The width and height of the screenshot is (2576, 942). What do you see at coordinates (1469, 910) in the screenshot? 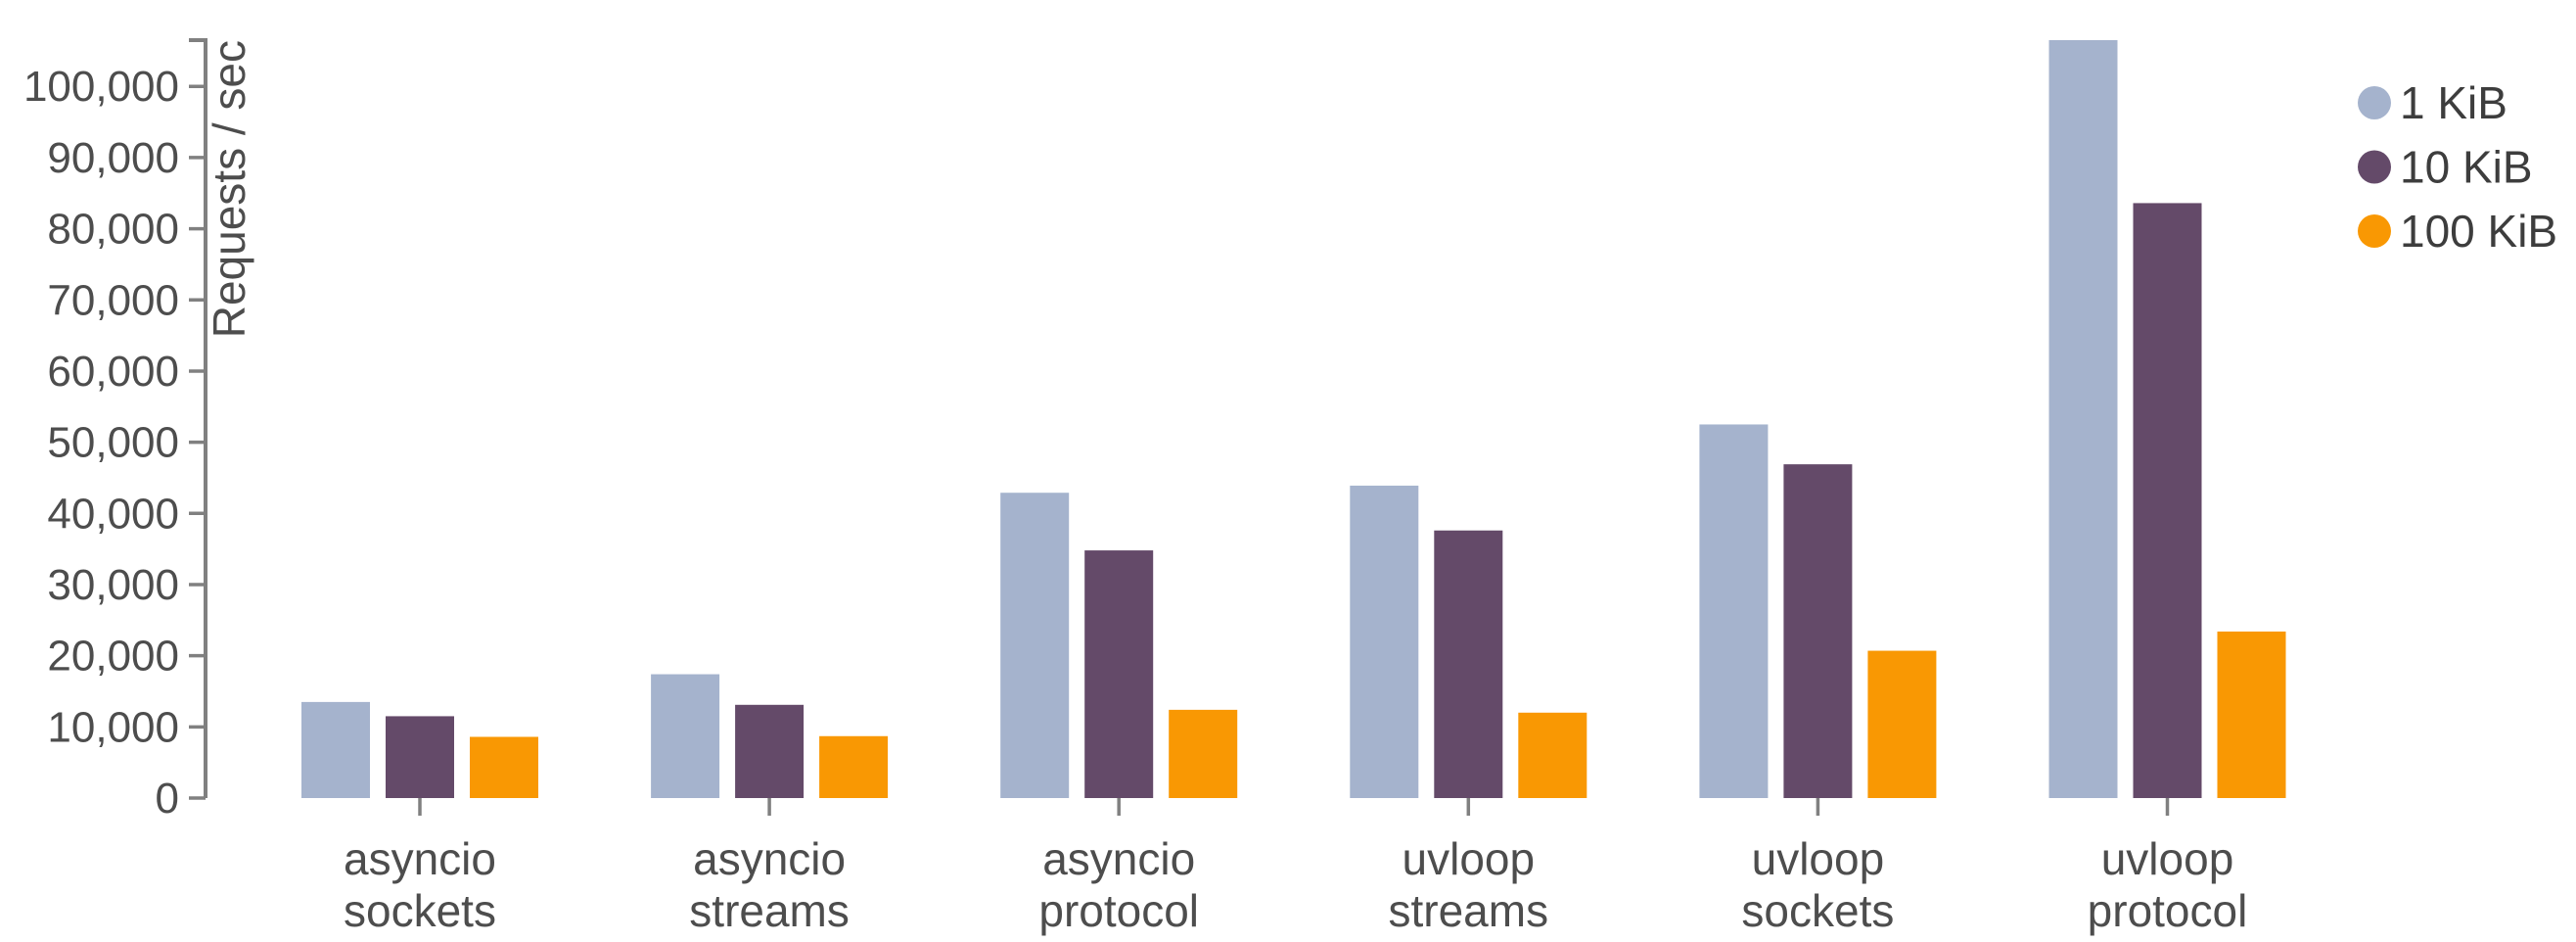
I see `x-axis-label-uvloop-streams-line2: streams` at bounding box center [1469, 910].